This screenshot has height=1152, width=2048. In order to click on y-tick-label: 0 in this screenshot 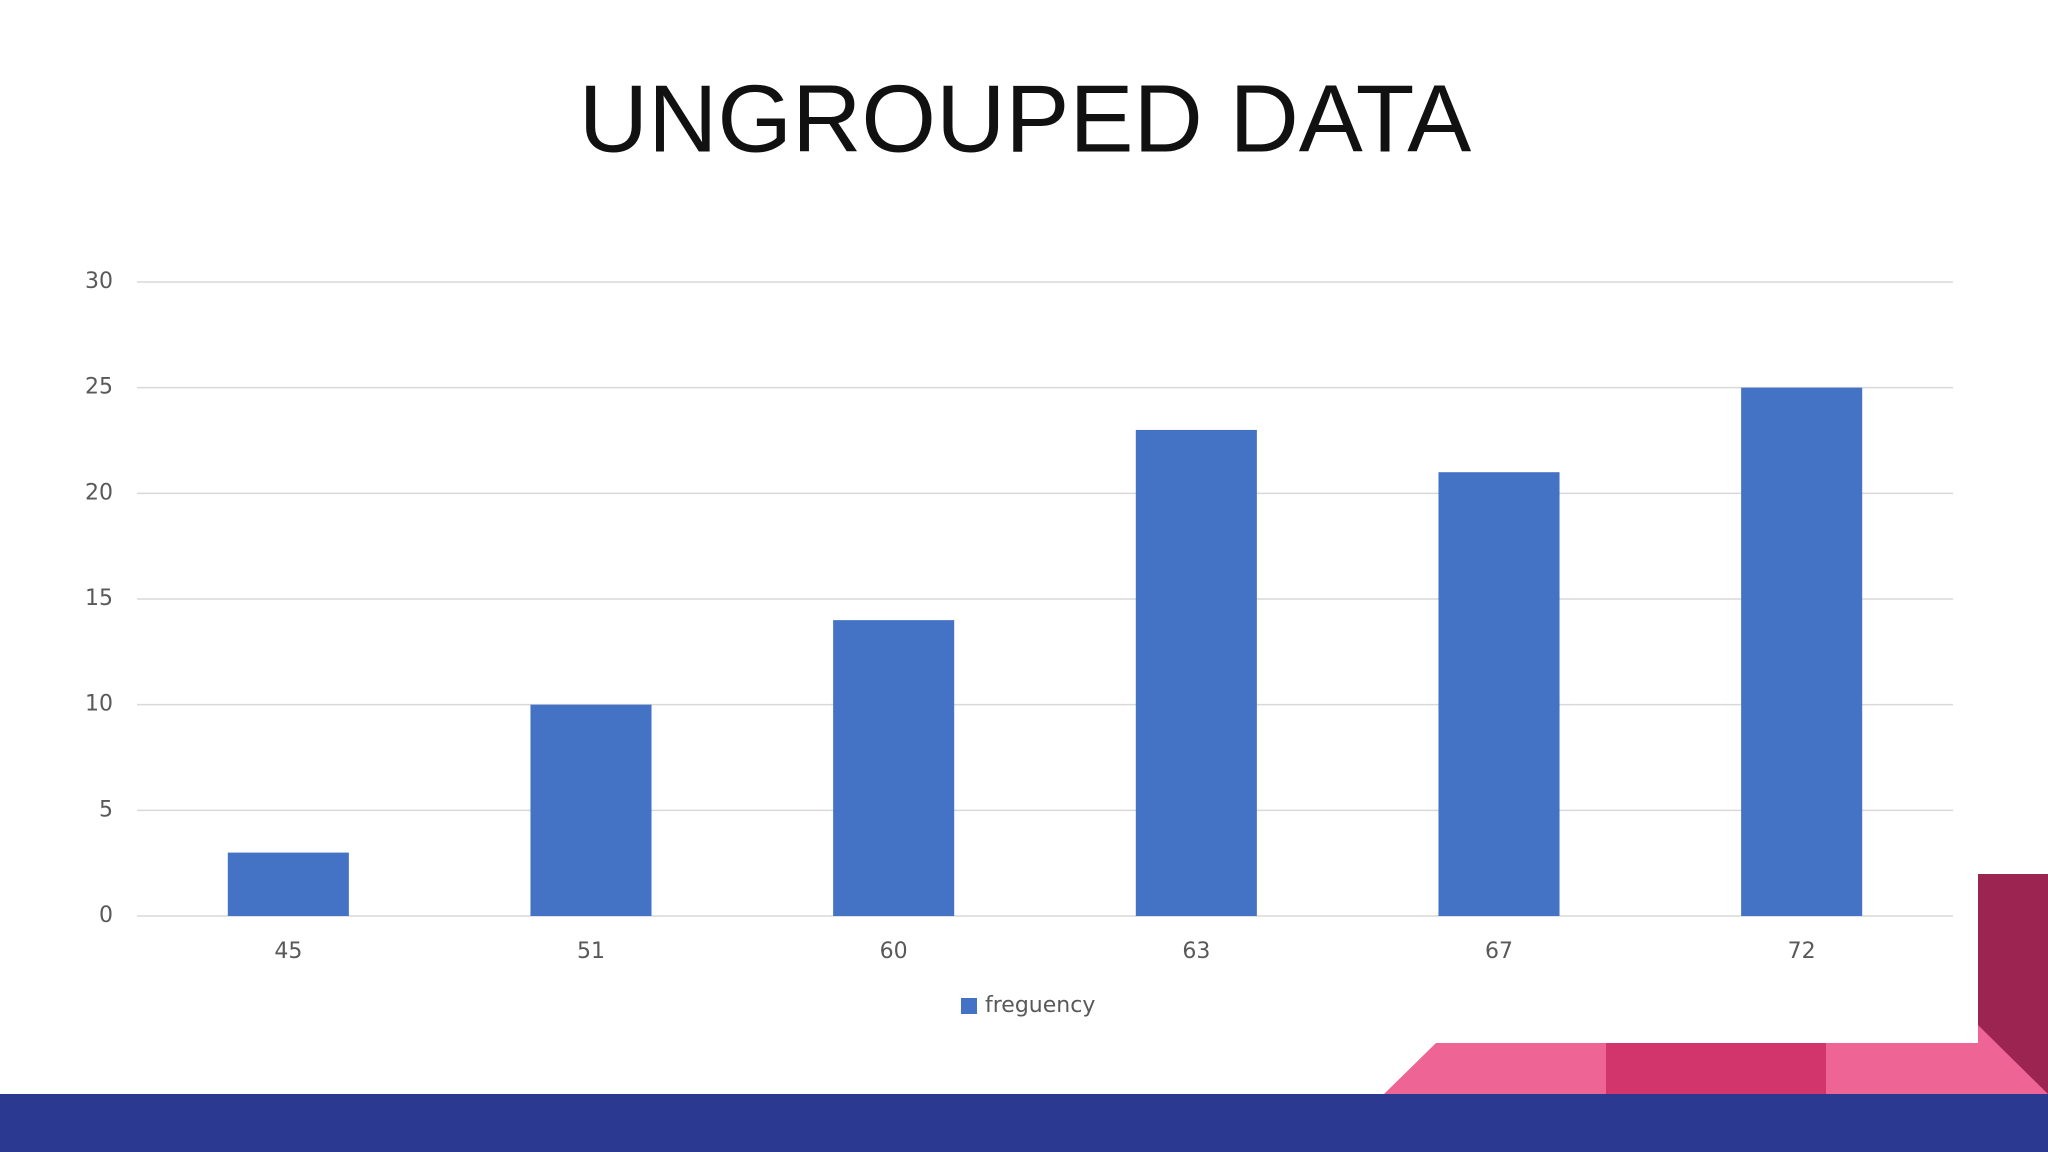, I will do `click(106, 915)`.